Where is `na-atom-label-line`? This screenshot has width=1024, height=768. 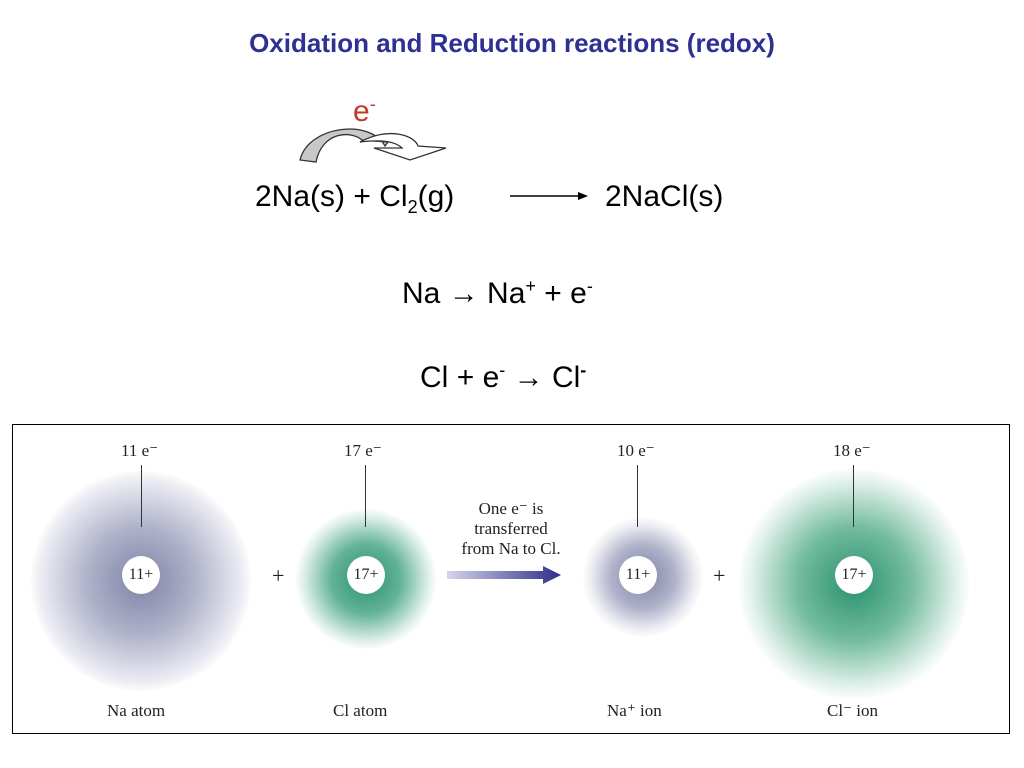
na-atom-label-line is located at coordinates (141, 496).